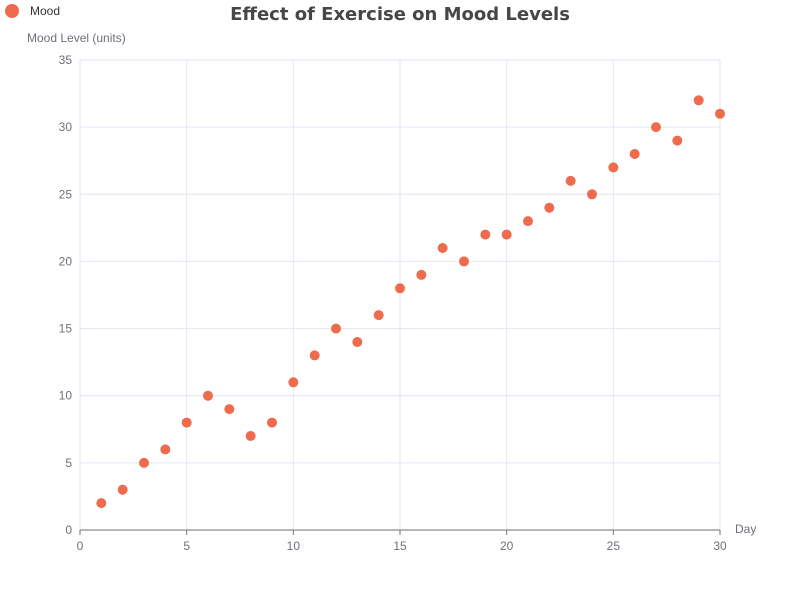 Image resolution: width=800 pixels, height=600 pixels. I want to click on legend-label-mood: Mood, so click(45, 11).